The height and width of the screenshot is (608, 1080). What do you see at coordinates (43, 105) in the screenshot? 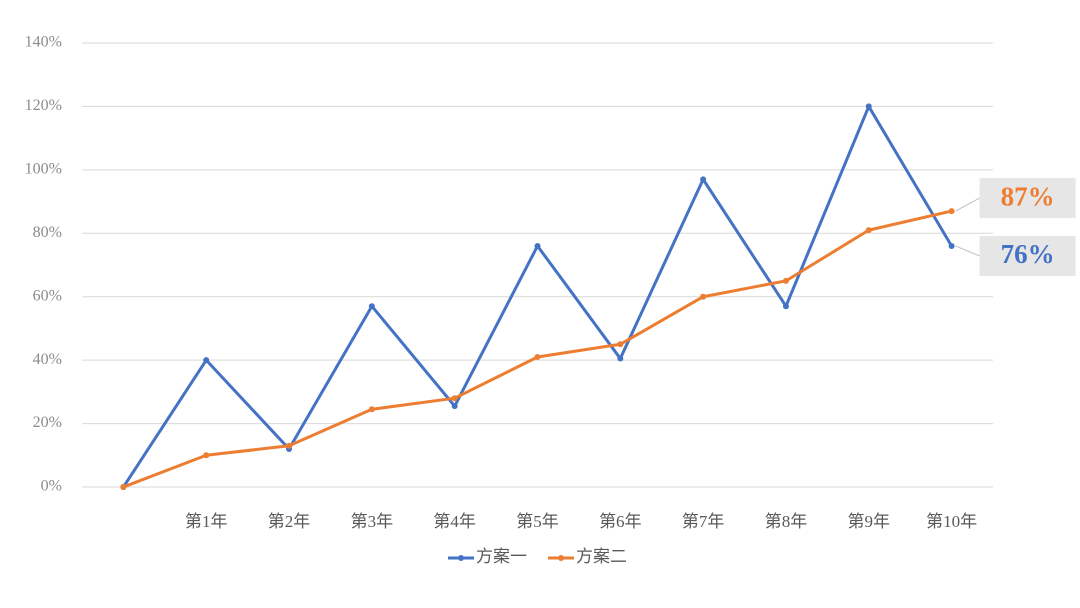
I see `y-tick-label: 120%` at bounding box center [43, 105].